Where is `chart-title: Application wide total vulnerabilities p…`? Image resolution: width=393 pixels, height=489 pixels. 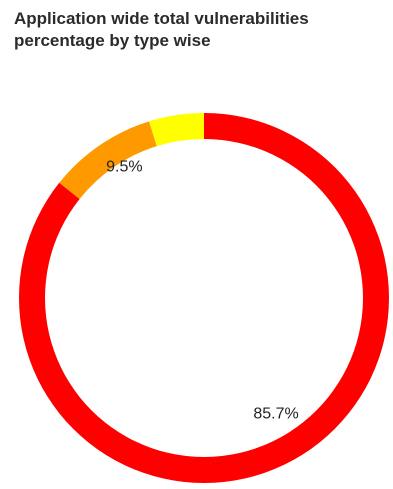 chart-title: Application wide total vulnerabilities p… is located at coordinates (161, 29).